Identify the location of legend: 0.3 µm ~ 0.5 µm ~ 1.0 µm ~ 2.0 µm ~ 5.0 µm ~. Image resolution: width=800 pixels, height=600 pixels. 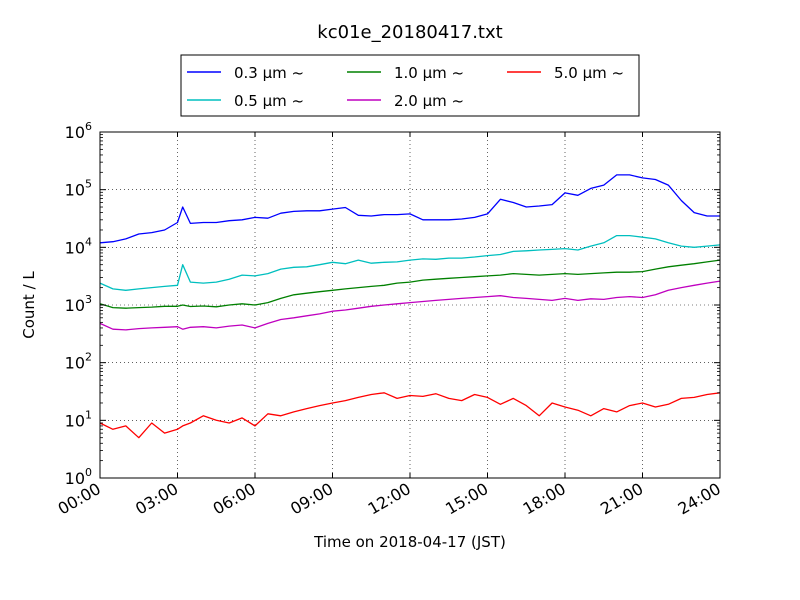
(410, 85).